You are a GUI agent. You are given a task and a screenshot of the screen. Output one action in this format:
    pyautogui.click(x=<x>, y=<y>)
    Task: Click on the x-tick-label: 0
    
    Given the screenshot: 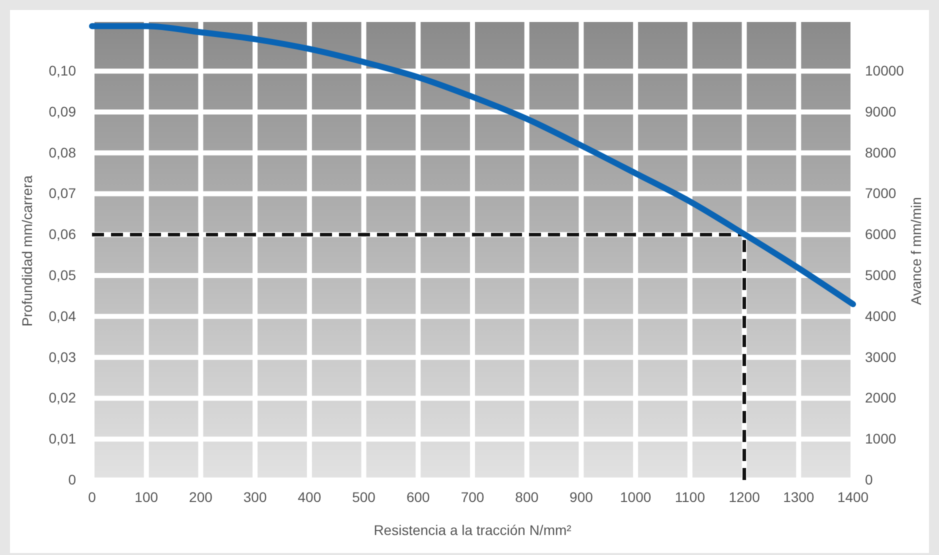 What is the action you would take?
    pyautogui.click(x=92, y=497)
    